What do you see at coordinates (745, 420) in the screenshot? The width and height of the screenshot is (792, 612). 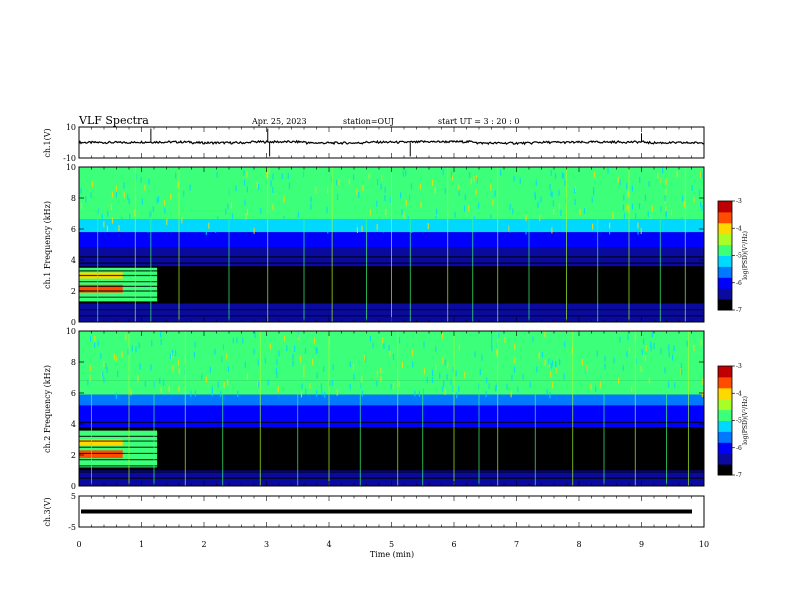 I see `colorbar-label: log(PSD)(V²/Hz)` at bounding box center [745, 420].